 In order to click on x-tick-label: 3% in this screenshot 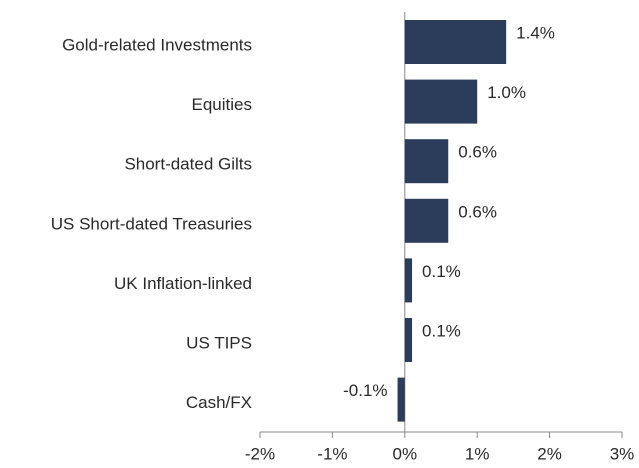, I will do `click(622, 453)`.